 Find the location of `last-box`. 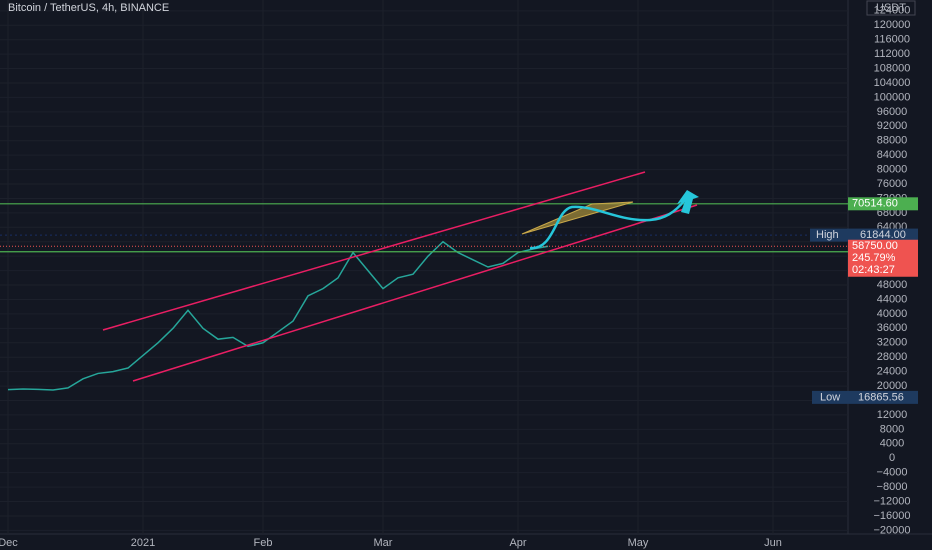

last-box is located at coordinates (883, 258).